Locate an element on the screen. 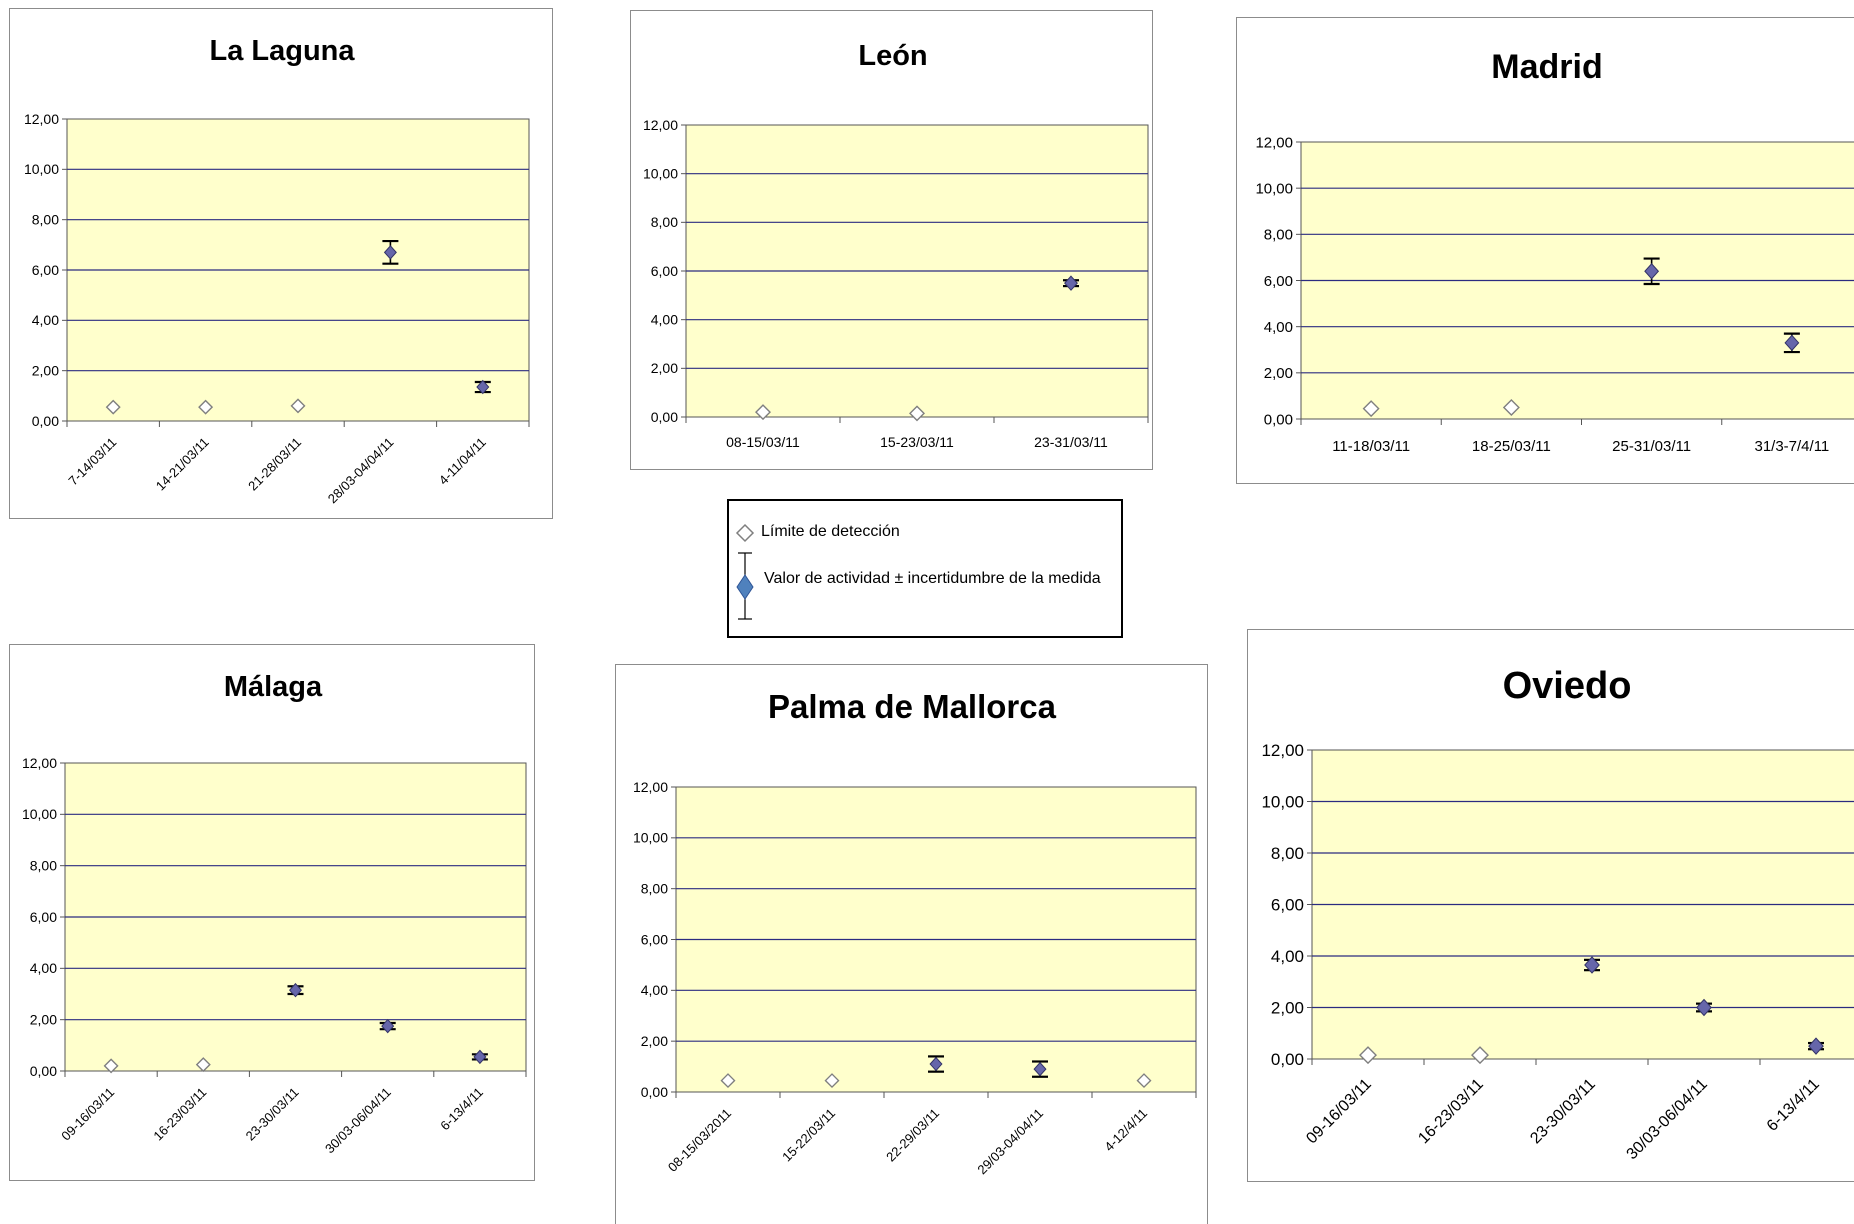 The width and height of the screenshot is (1854, 1224). chart-title: Madrid is located at coordinates (1546, 67).